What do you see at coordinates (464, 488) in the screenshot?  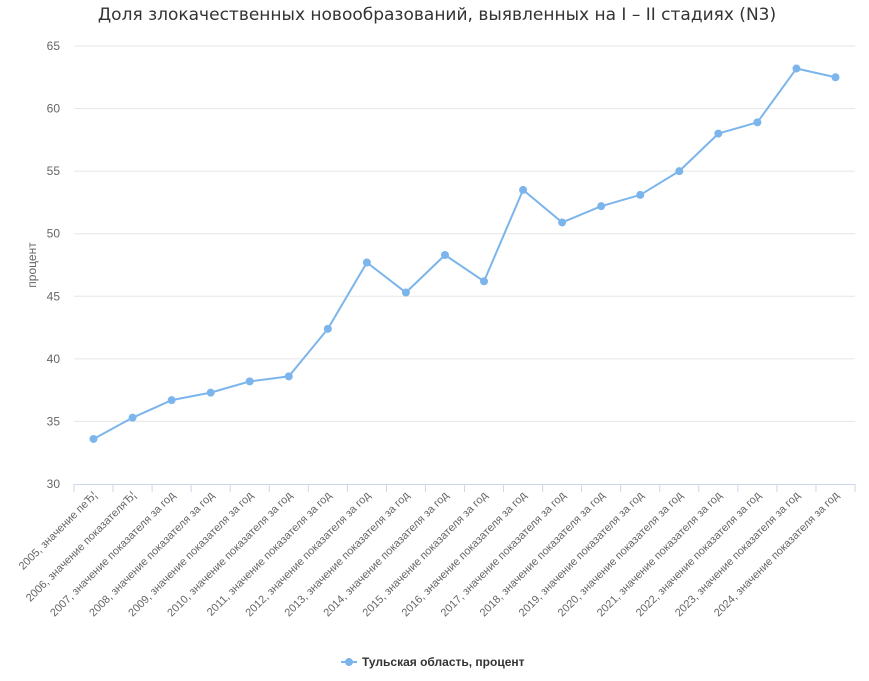 I see `x-axis` at bounding box center [464, 488].